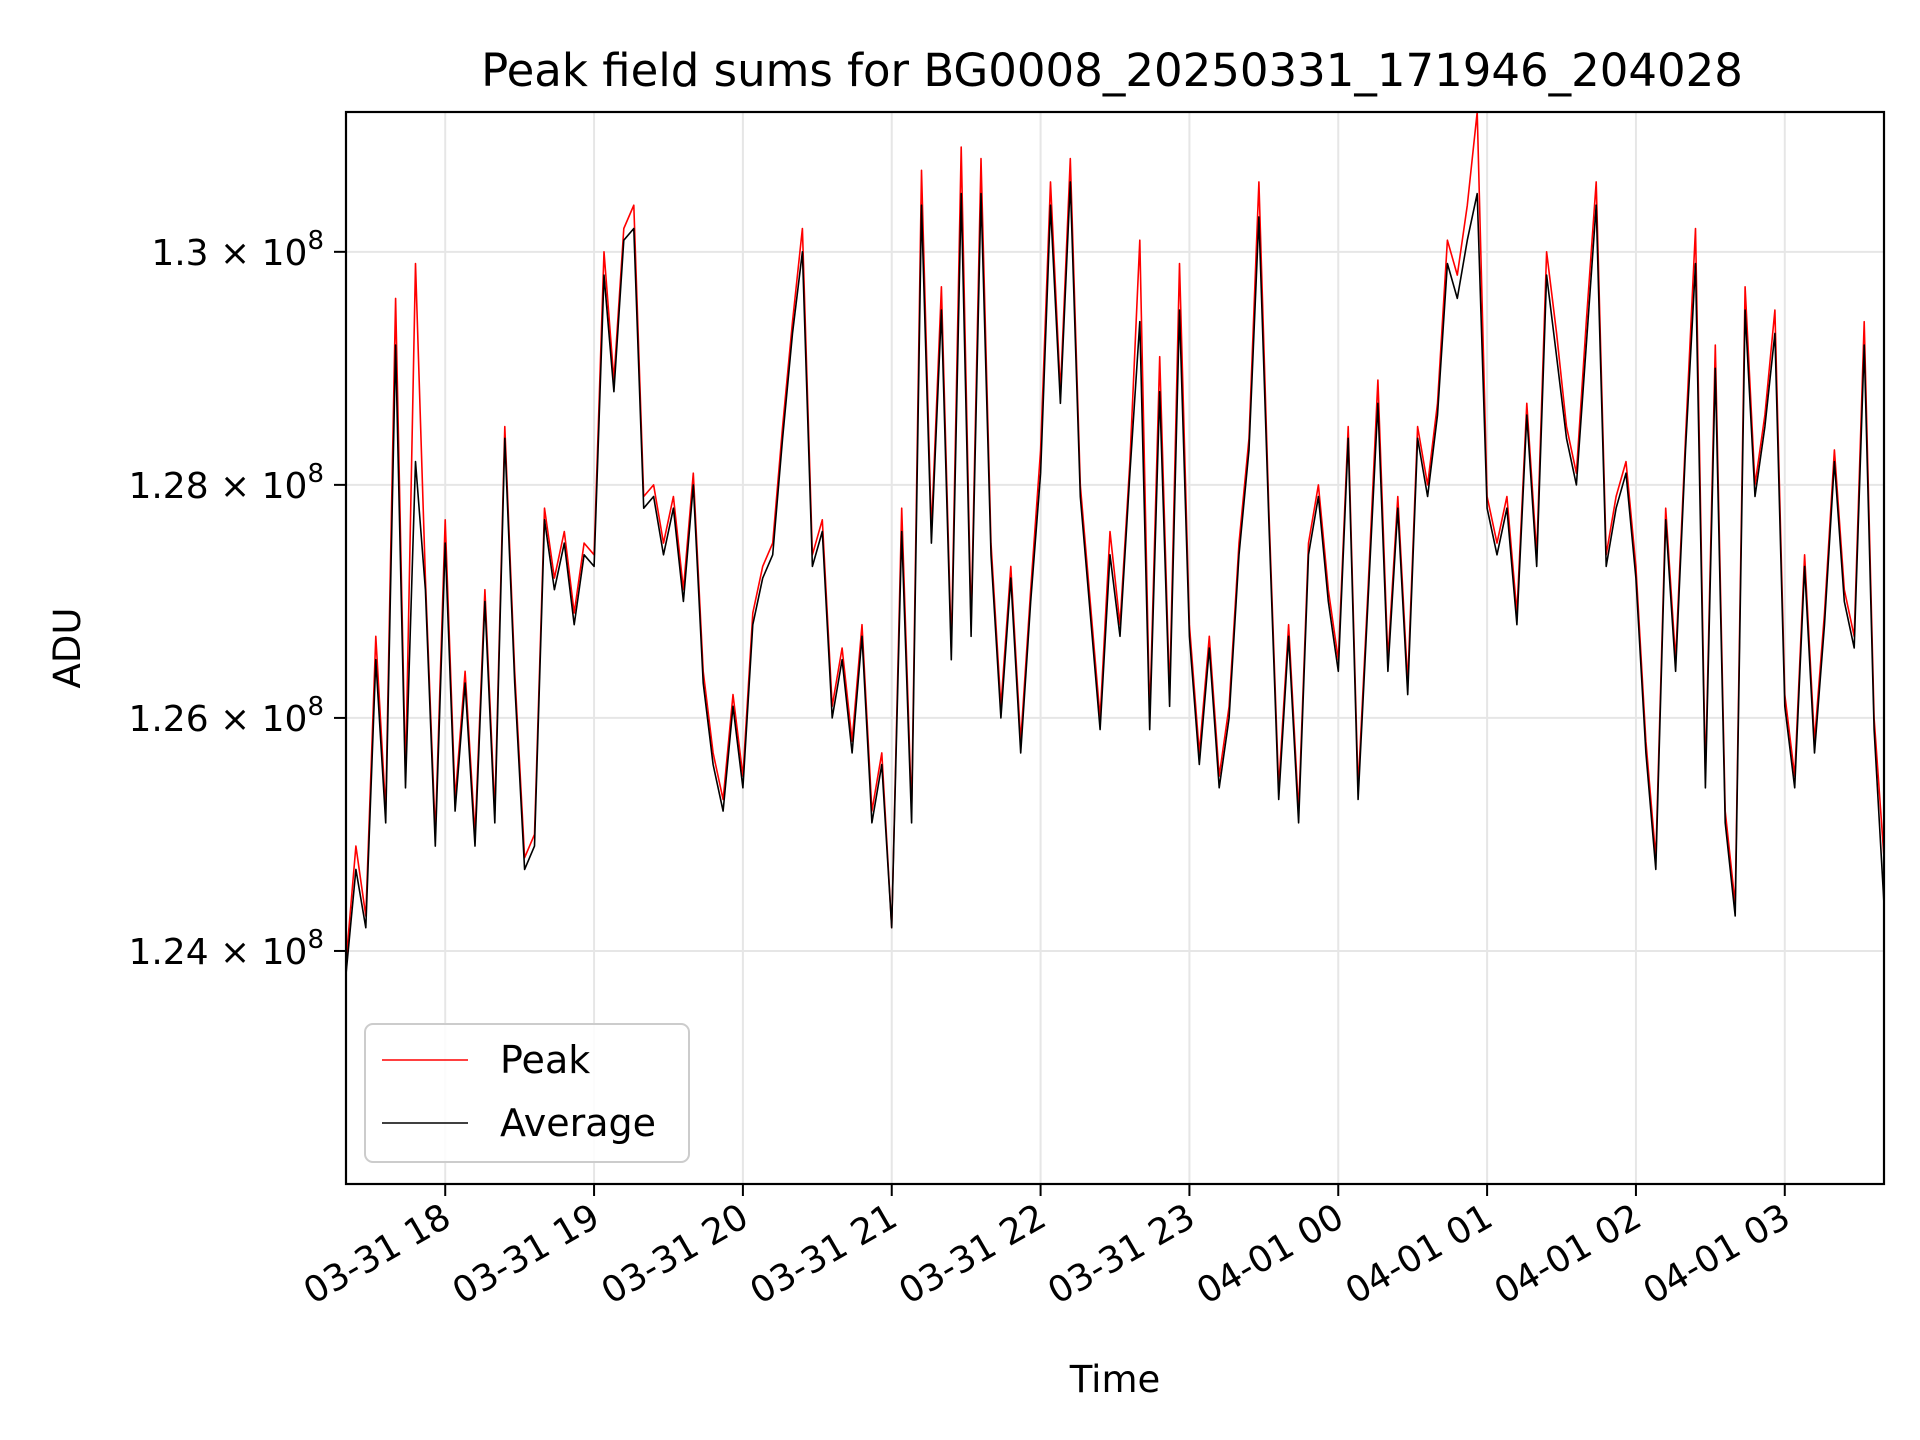 The width and height of the screenshot is (1920, 1440). I want to click on legend-box, so click(527, 1093).